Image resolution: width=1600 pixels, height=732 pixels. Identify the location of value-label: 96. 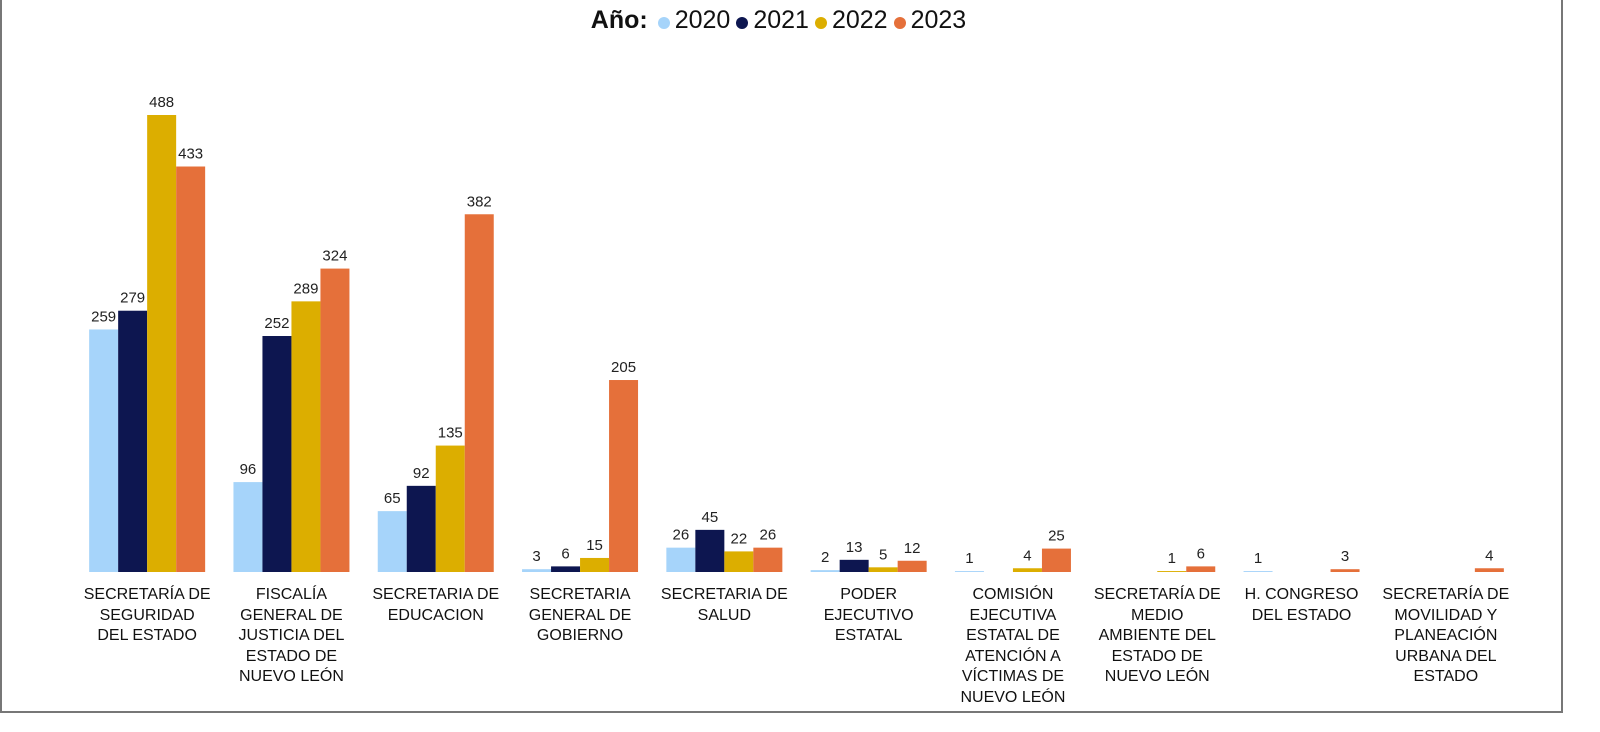
(248, 469).